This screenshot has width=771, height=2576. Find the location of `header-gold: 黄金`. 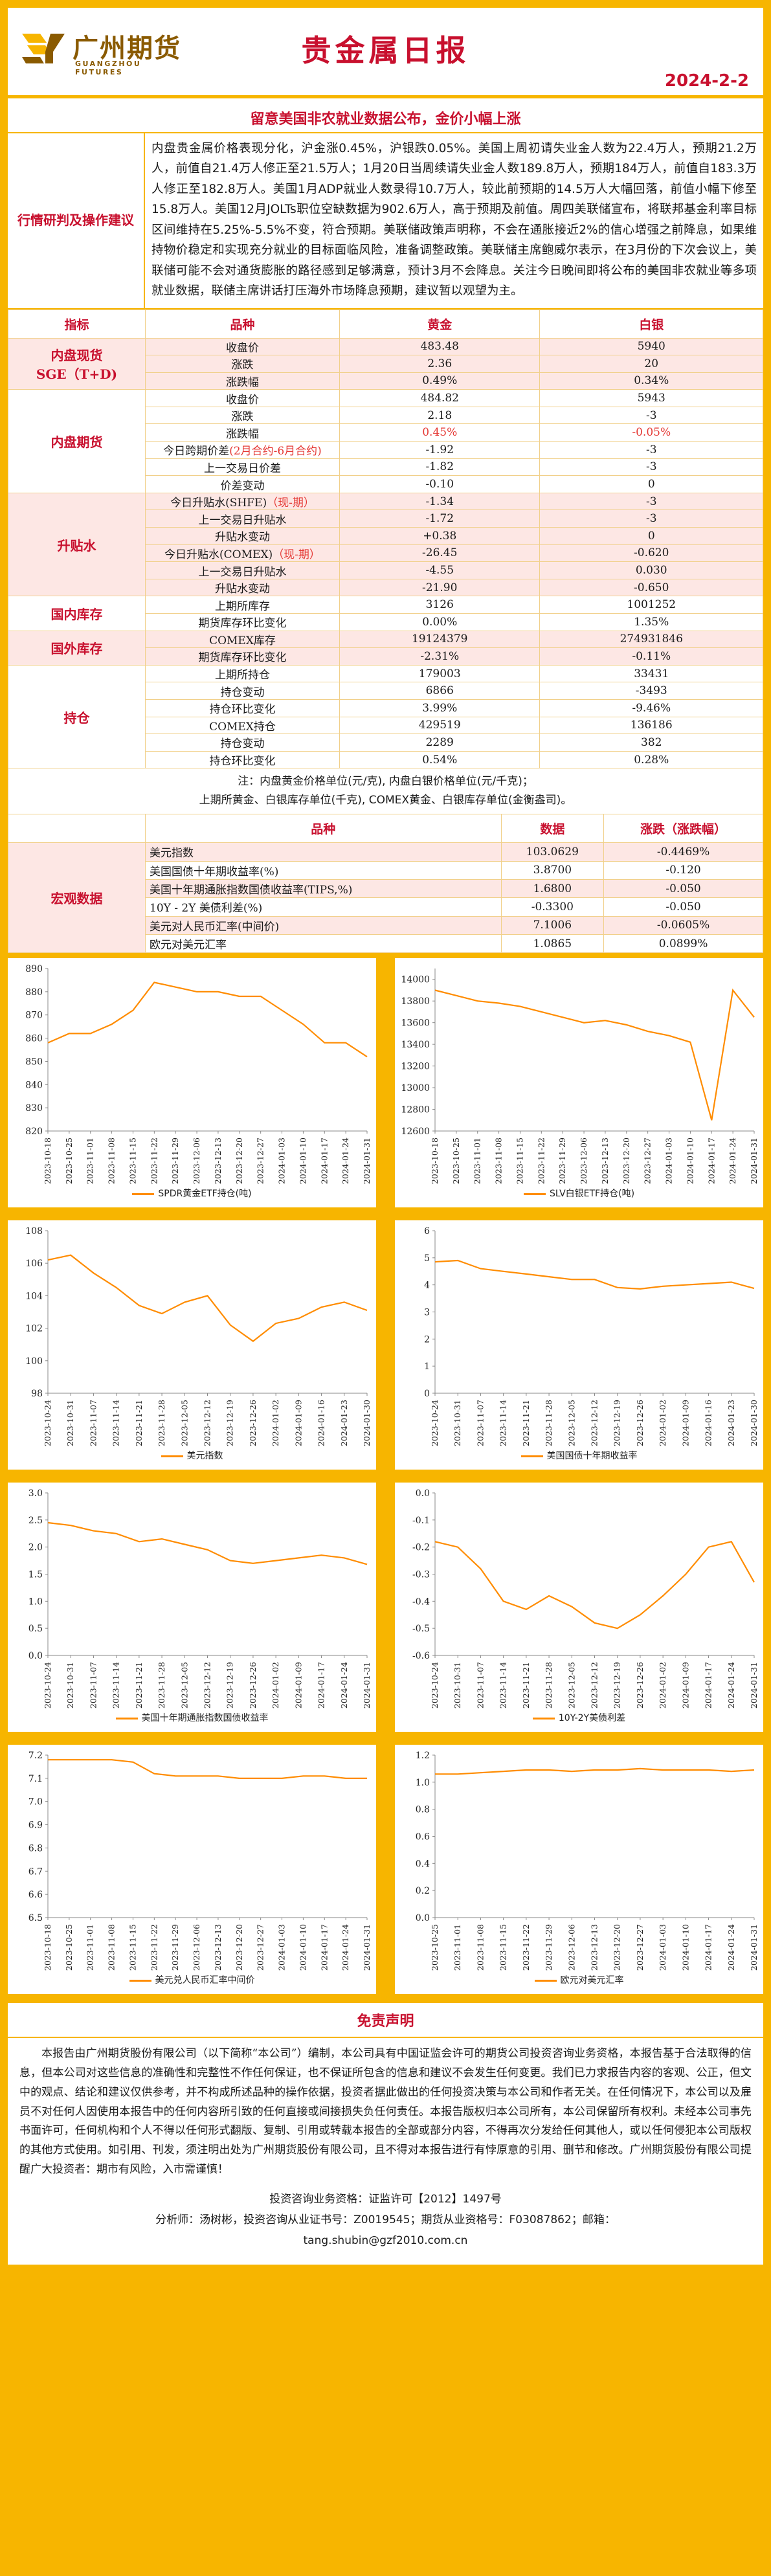

header-gold: 黄金 is located at coordinates (440, 324).